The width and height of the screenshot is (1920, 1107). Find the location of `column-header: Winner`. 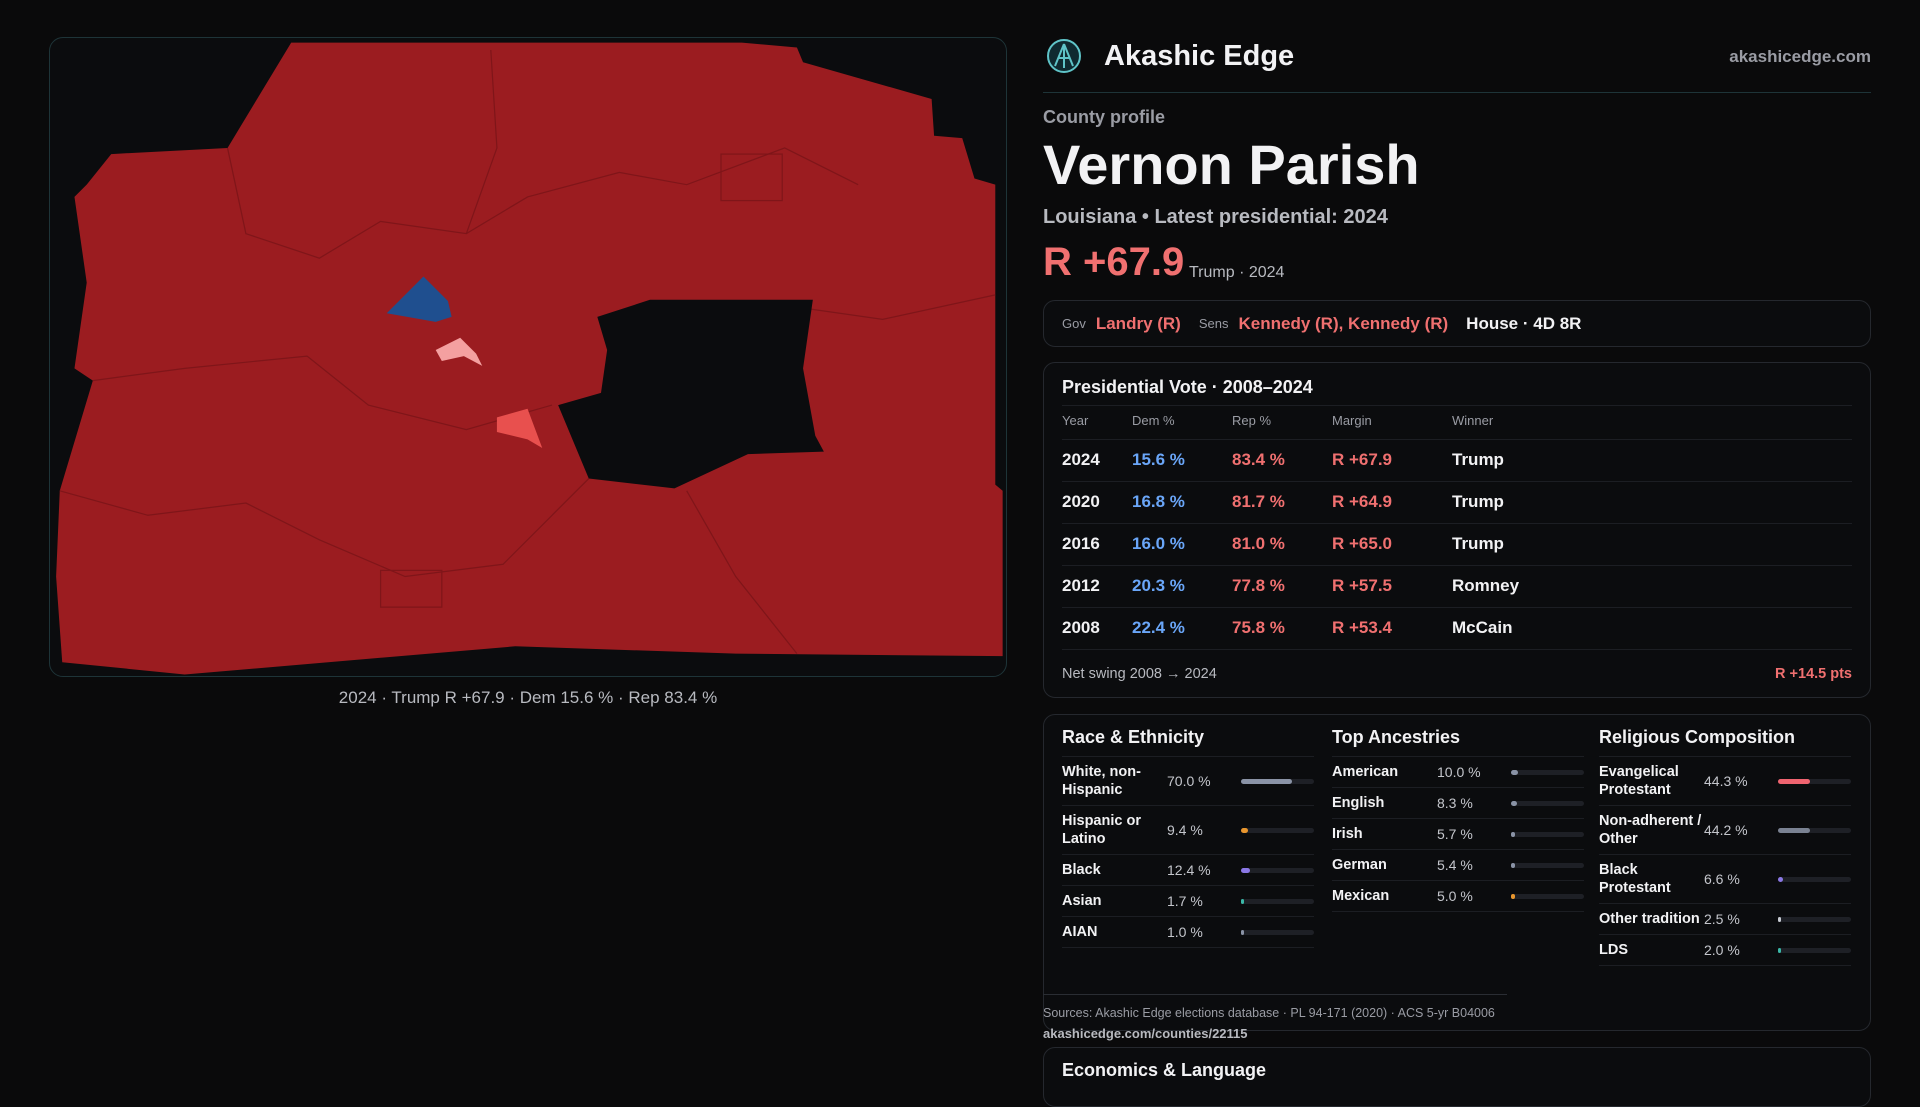

column-header: Winner is located at coordinates (1473, 420).